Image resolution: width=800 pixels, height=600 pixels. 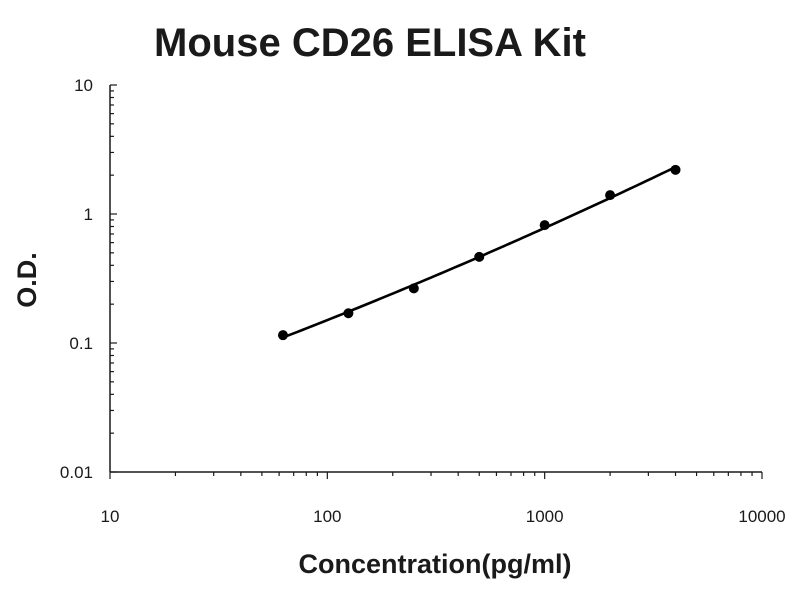 What do you see at coordinates (761, 516) in the screenshot?
I see `x-tick-label: 10000` at bounding box center [761, 516].